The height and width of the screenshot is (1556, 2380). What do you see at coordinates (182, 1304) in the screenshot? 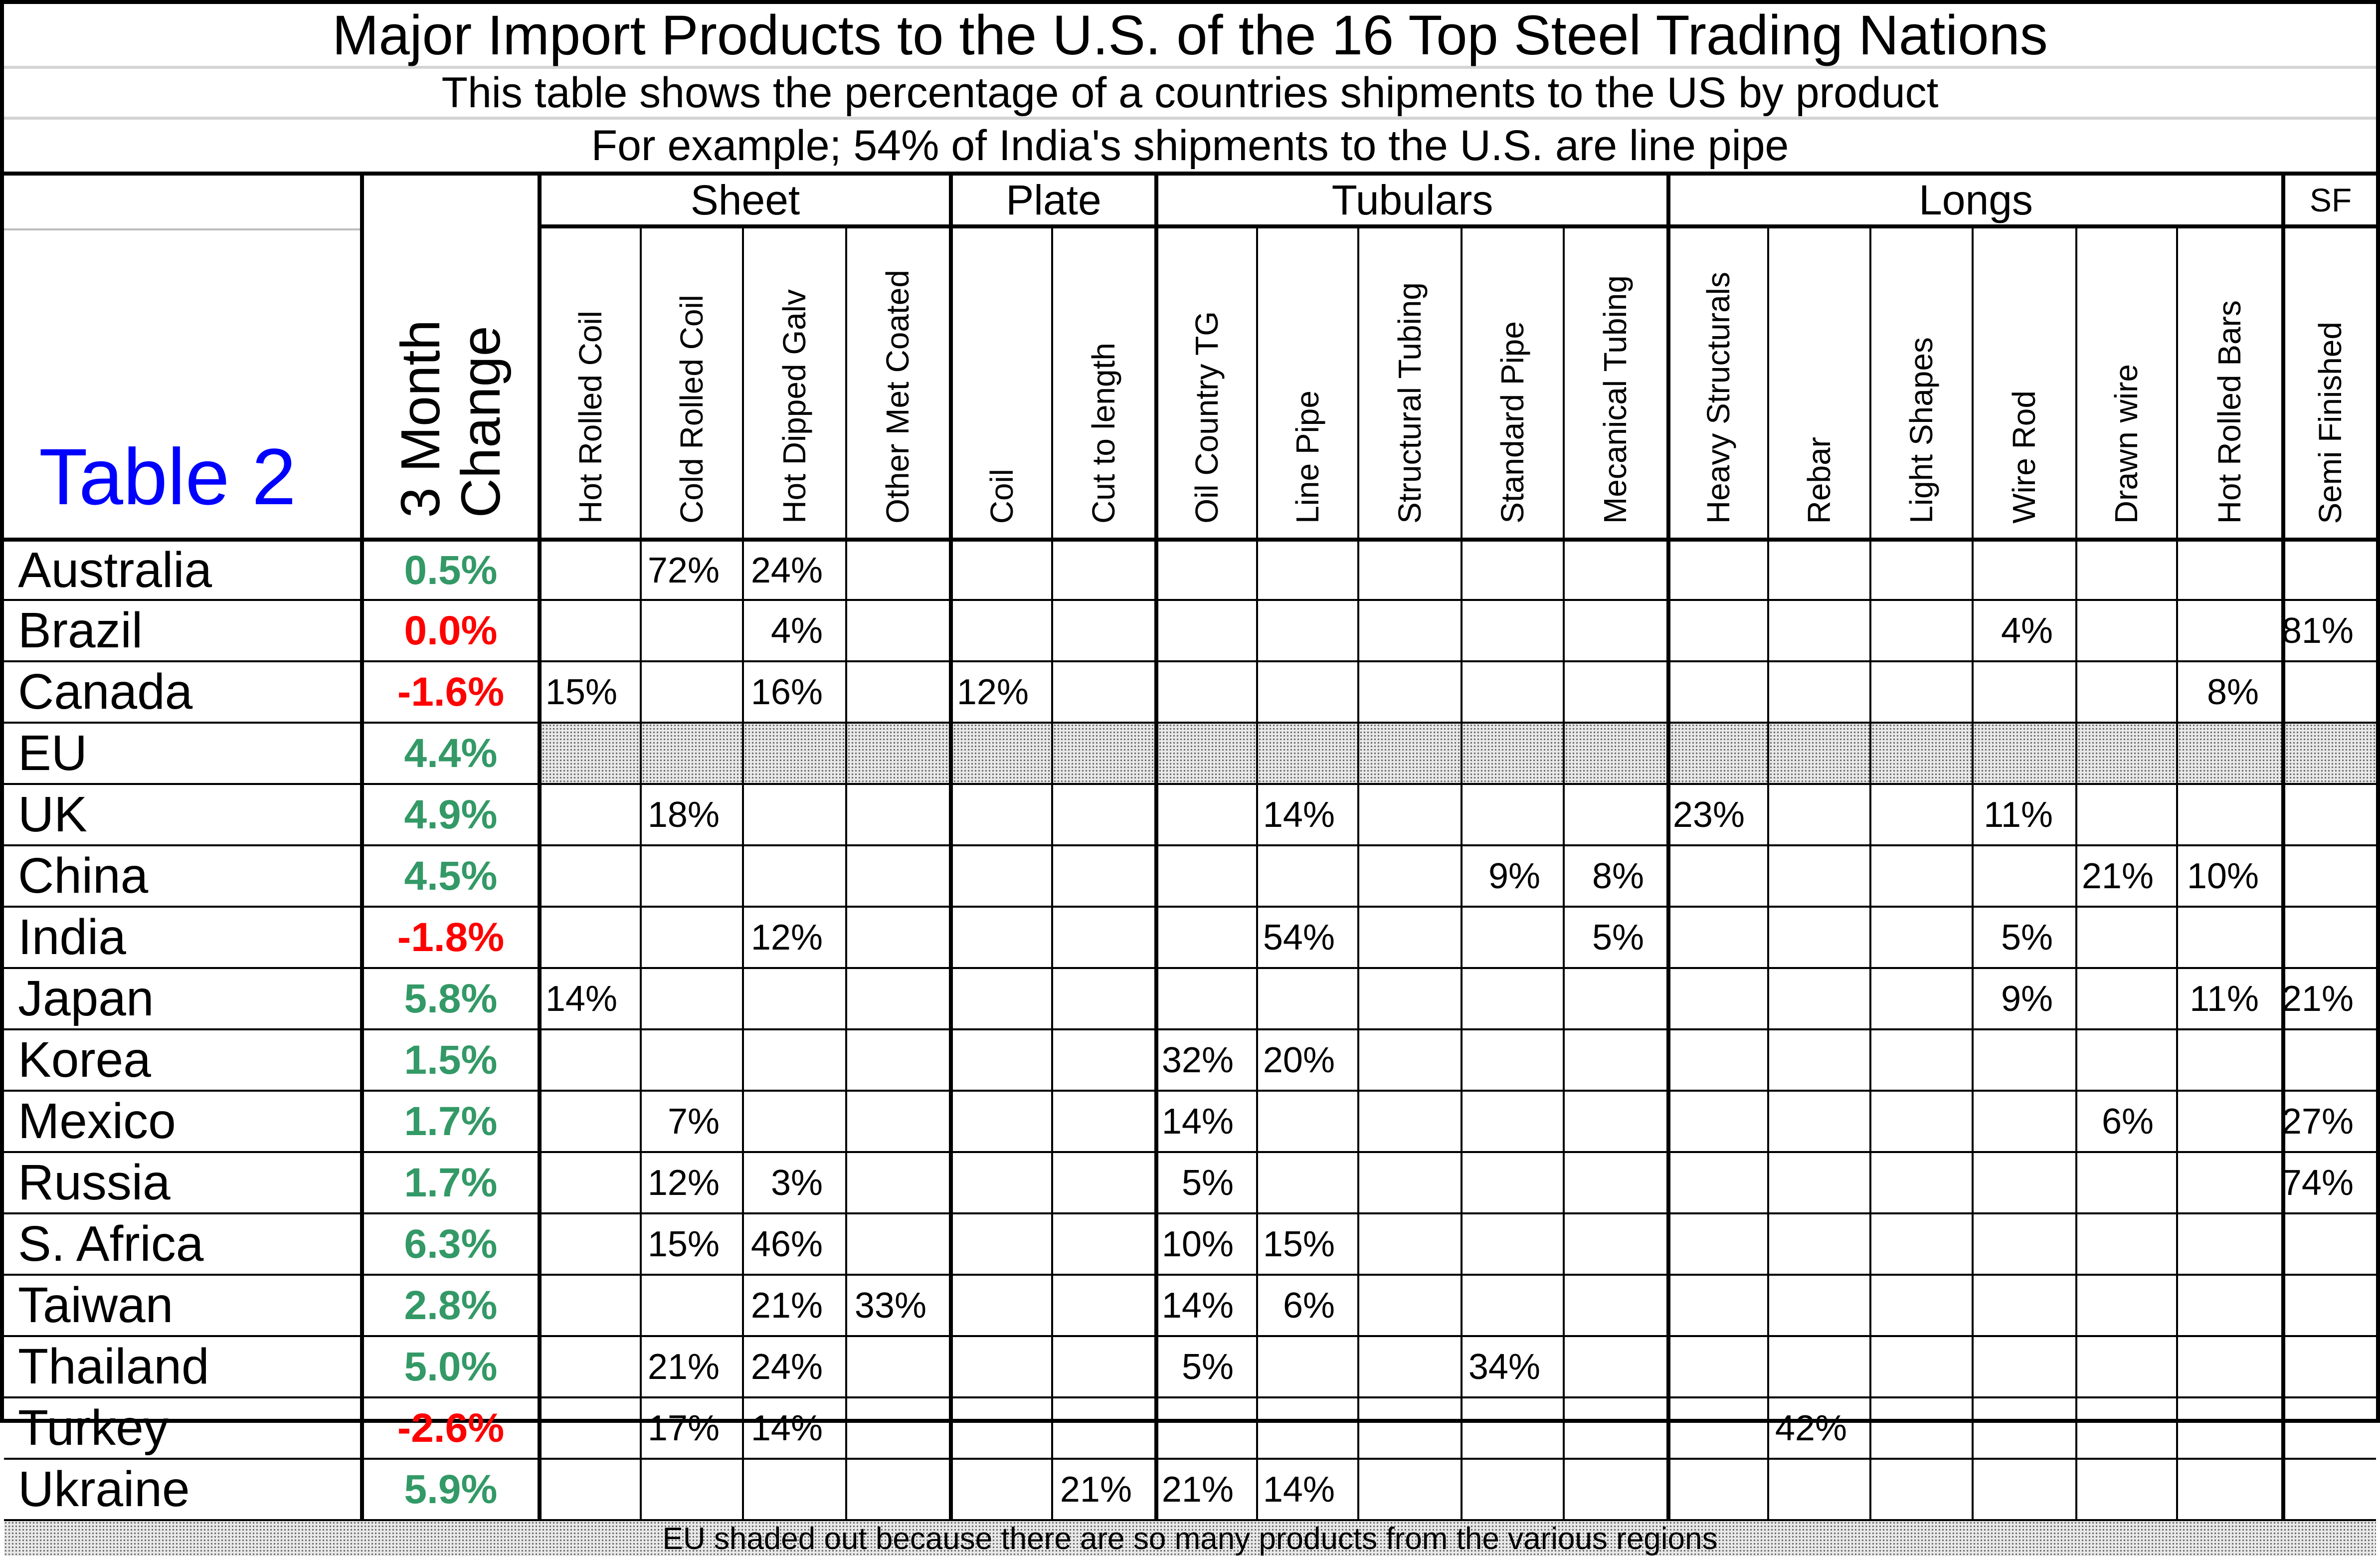
I see `country-cell-taiwan: Taiwan` at bounding box center [182, 1304].